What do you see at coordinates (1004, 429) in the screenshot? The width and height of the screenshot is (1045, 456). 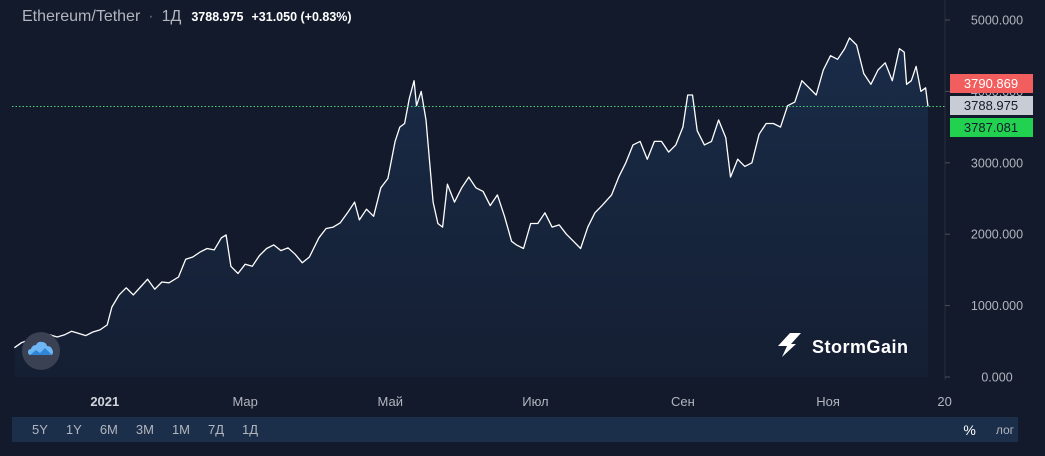 I see `log-scale-button: лог` at bounding box center [1004, 429].